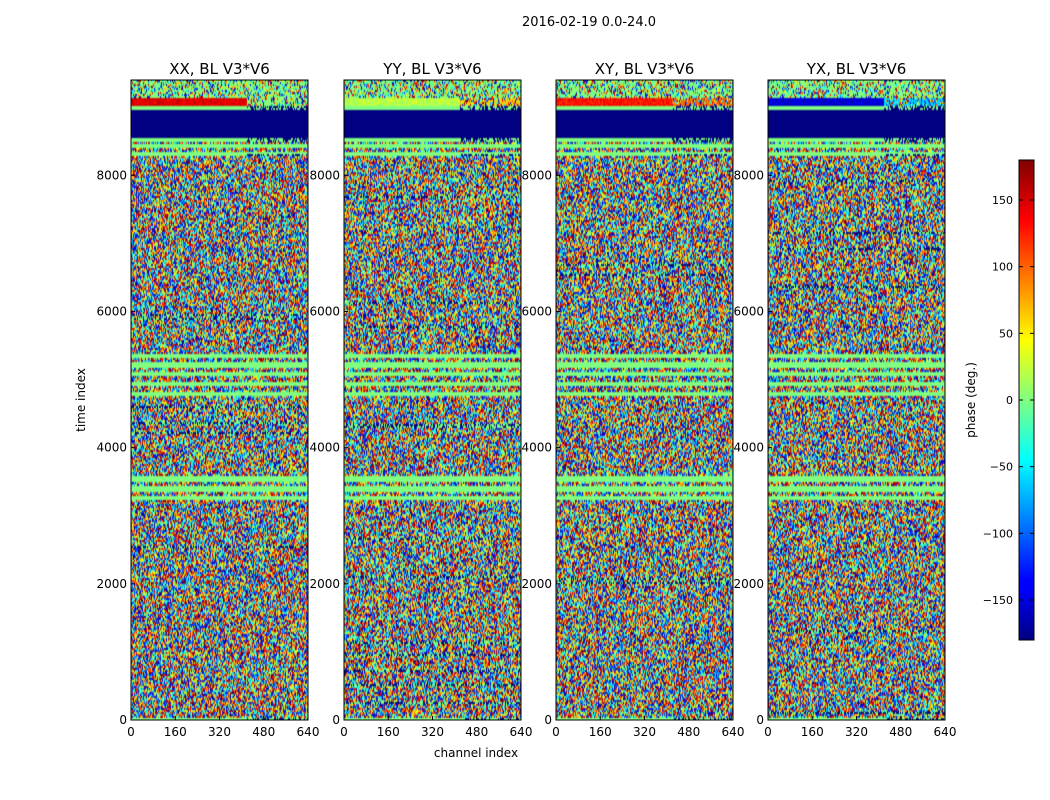  I want to click on x-axis-label: channel index, so click(476, 753).